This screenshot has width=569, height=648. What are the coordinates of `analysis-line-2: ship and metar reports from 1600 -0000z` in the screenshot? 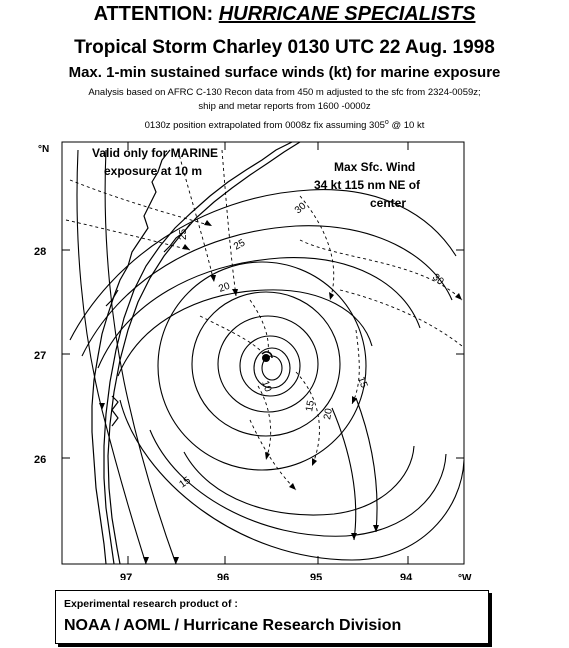 It's located at (284, 106).